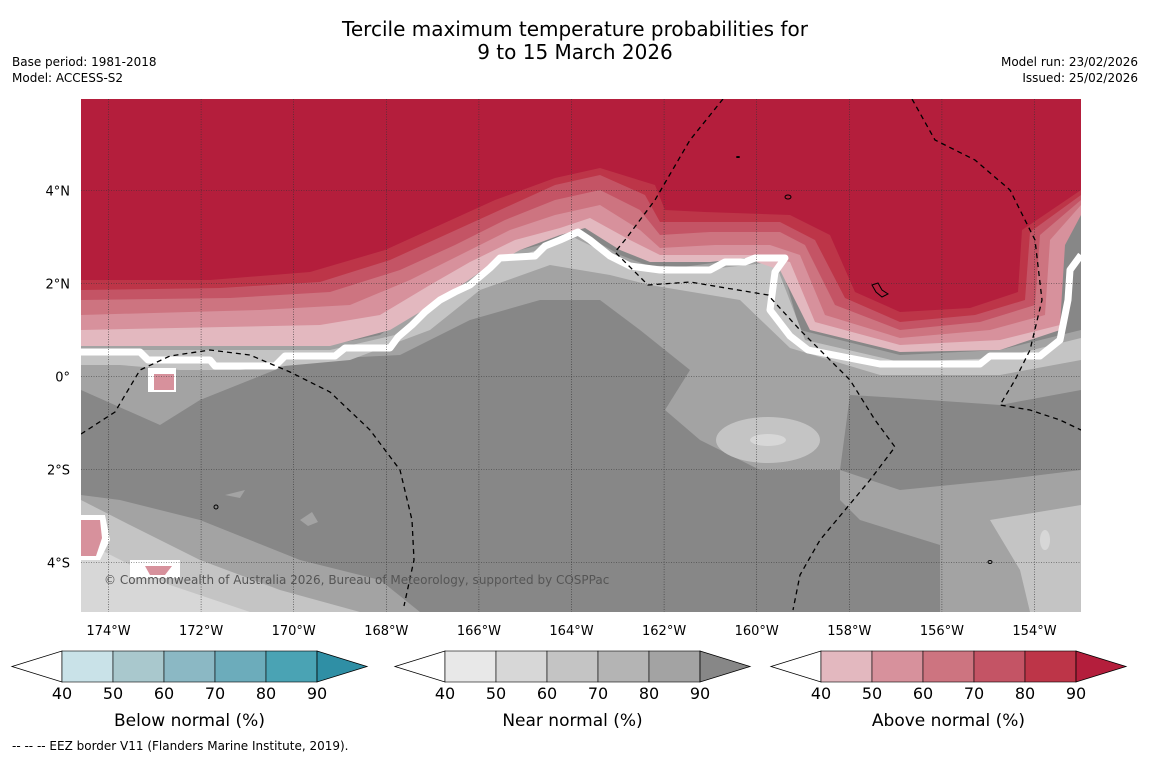 This screenshot has height=758, width=1150. I want to click on above-normal-patch-equator, so click(164, 382).